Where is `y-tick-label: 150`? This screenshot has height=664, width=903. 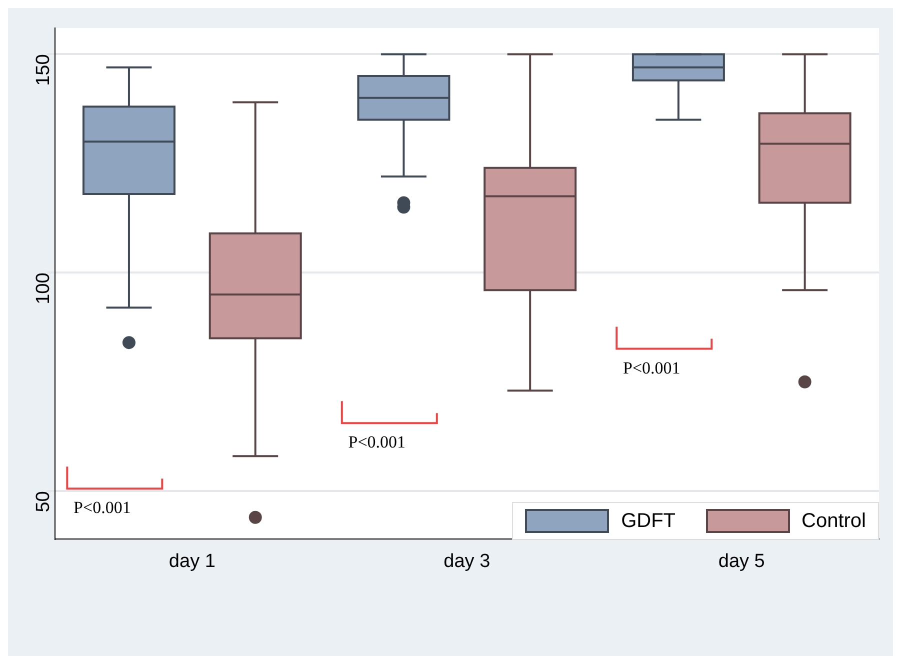
y-tick-label: 150 is located at coordinates (43, 70).